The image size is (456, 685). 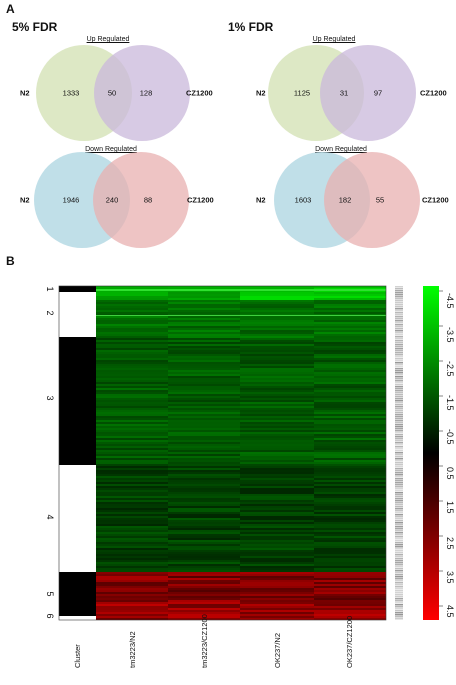 What do you see at coordinates (251, 27) in the screenshot?
I see `fdr-1-title: 1% FDR` at bounding box center [251, 27].